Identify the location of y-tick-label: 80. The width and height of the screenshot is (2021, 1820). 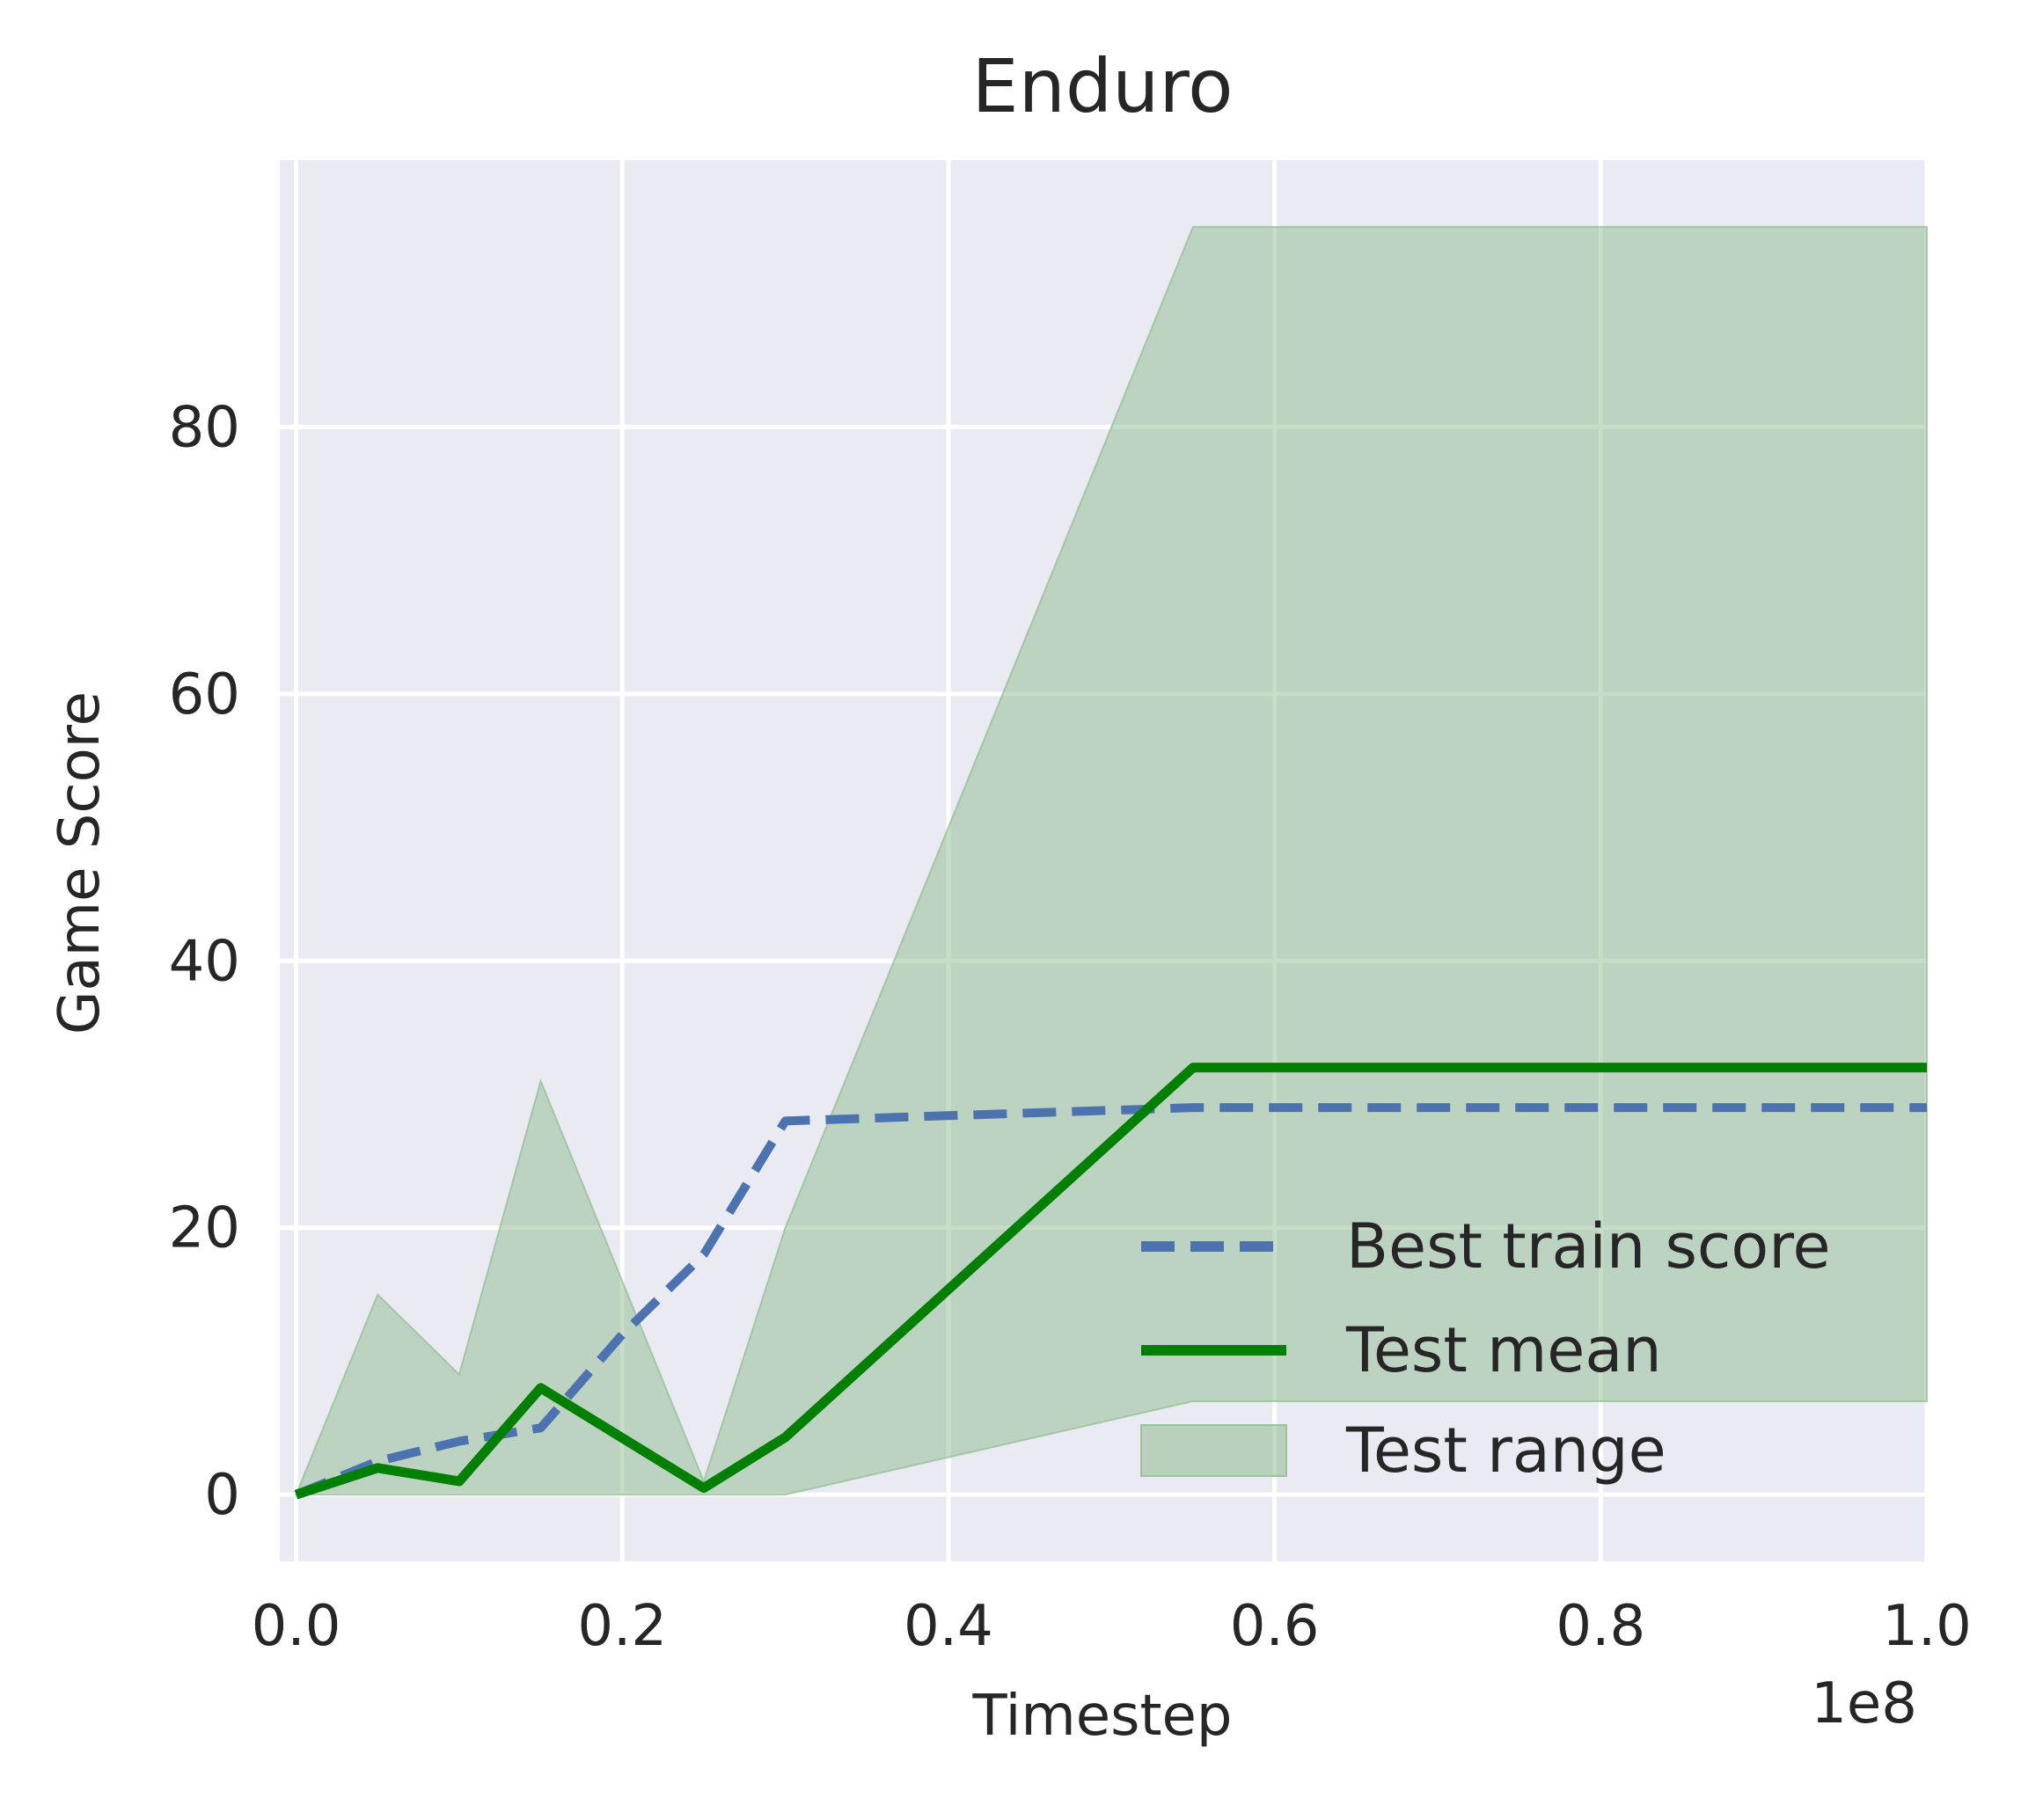
(204, 427).